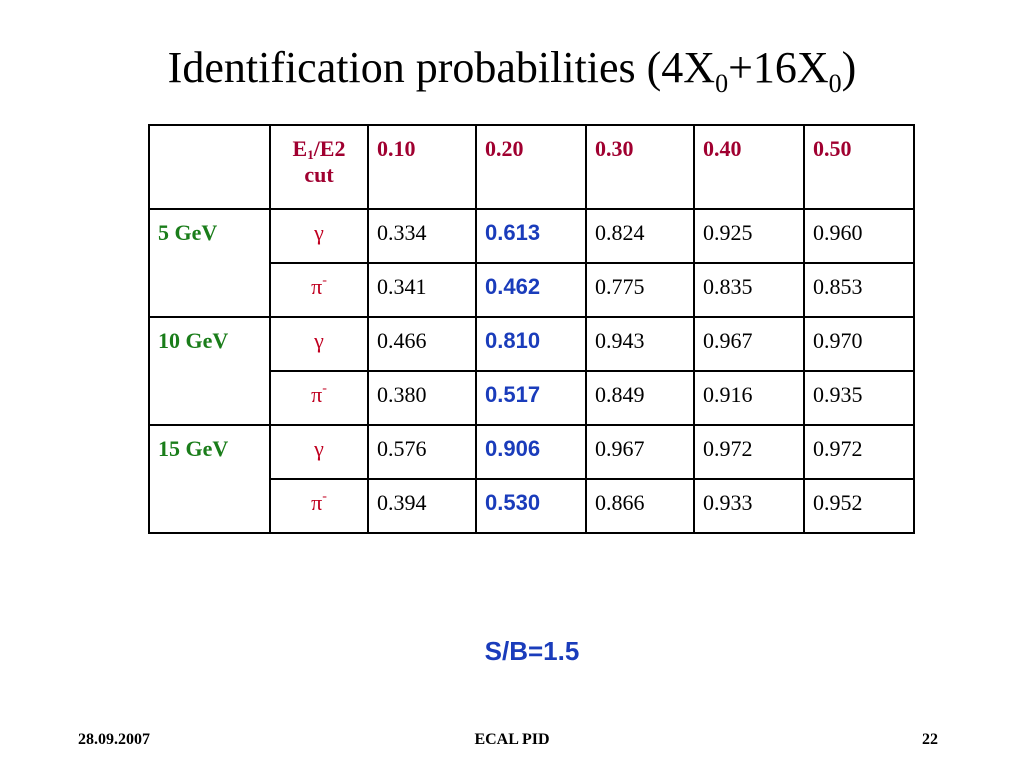 This screenshot has width=1024, height=768. I want to click on probability-cell: 0.380, so click(422, 398).